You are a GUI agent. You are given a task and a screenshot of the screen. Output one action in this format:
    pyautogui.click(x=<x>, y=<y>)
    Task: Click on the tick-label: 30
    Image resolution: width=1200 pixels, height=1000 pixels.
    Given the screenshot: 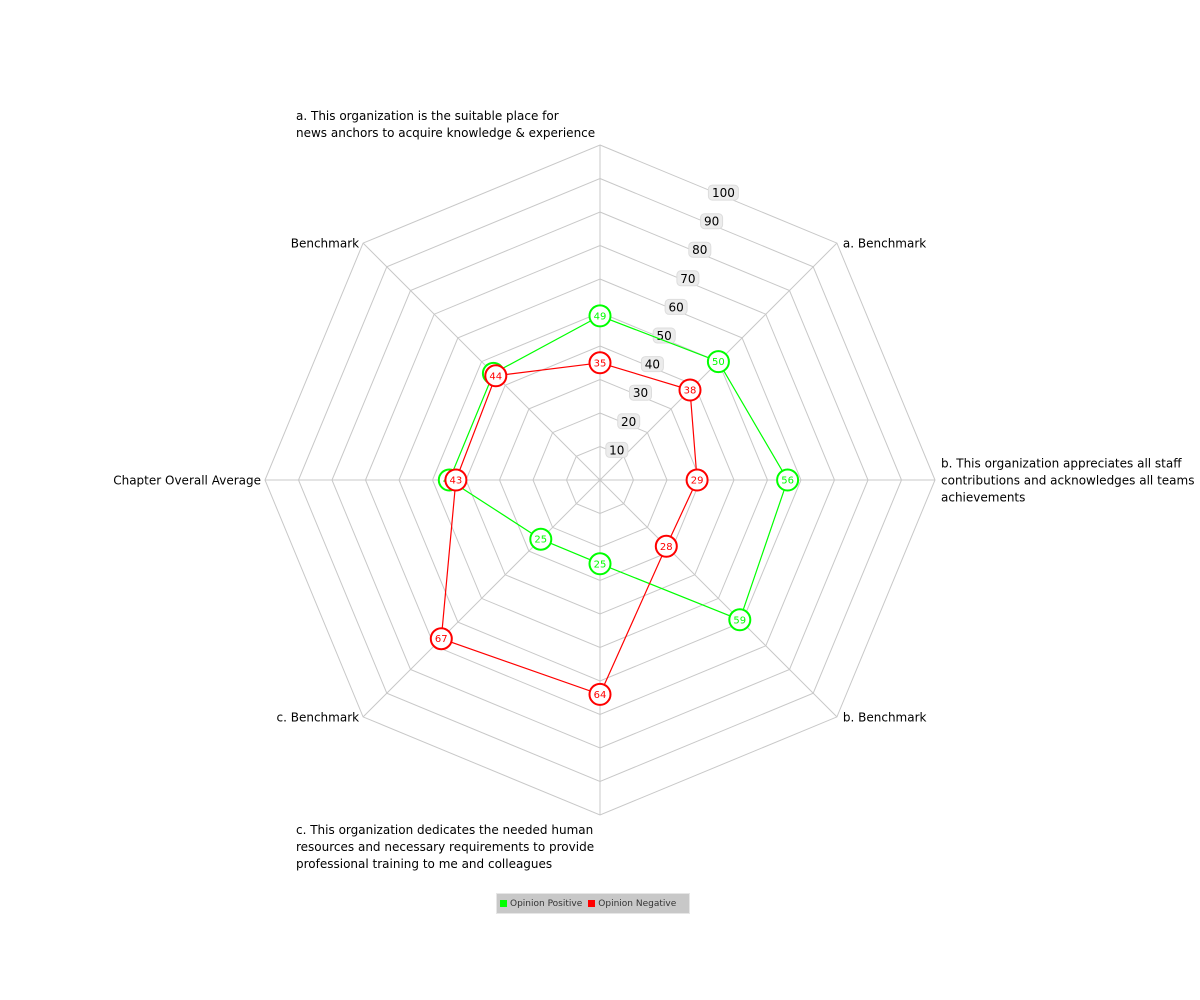 What is the action you would take?
    pyautogui.click(x=640, y=393)
    